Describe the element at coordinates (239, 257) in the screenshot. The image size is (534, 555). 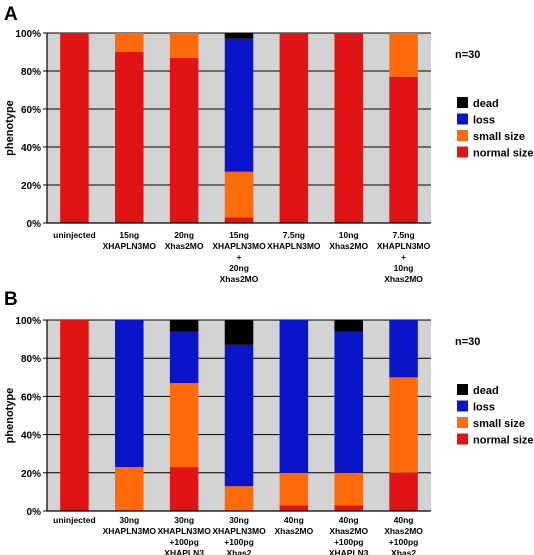
I see `x-category-label: 15ng XHAPLN3MO +20ng Xhas2MO` at that location.